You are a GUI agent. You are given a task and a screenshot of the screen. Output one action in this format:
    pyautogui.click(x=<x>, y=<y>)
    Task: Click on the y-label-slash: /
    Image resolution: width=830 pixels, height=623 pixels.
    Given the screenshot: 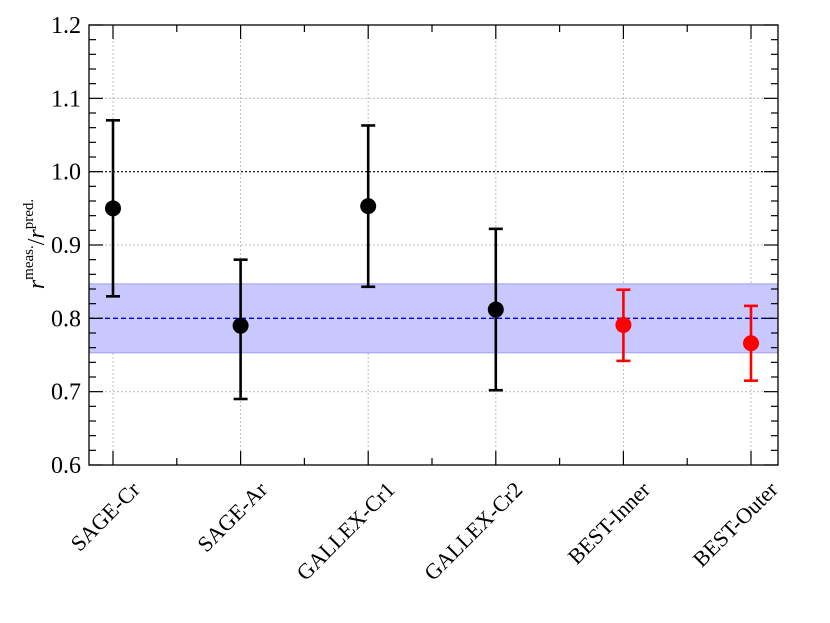 What is the action you would take?
    pyautogui.click(x=37, y=241)
    